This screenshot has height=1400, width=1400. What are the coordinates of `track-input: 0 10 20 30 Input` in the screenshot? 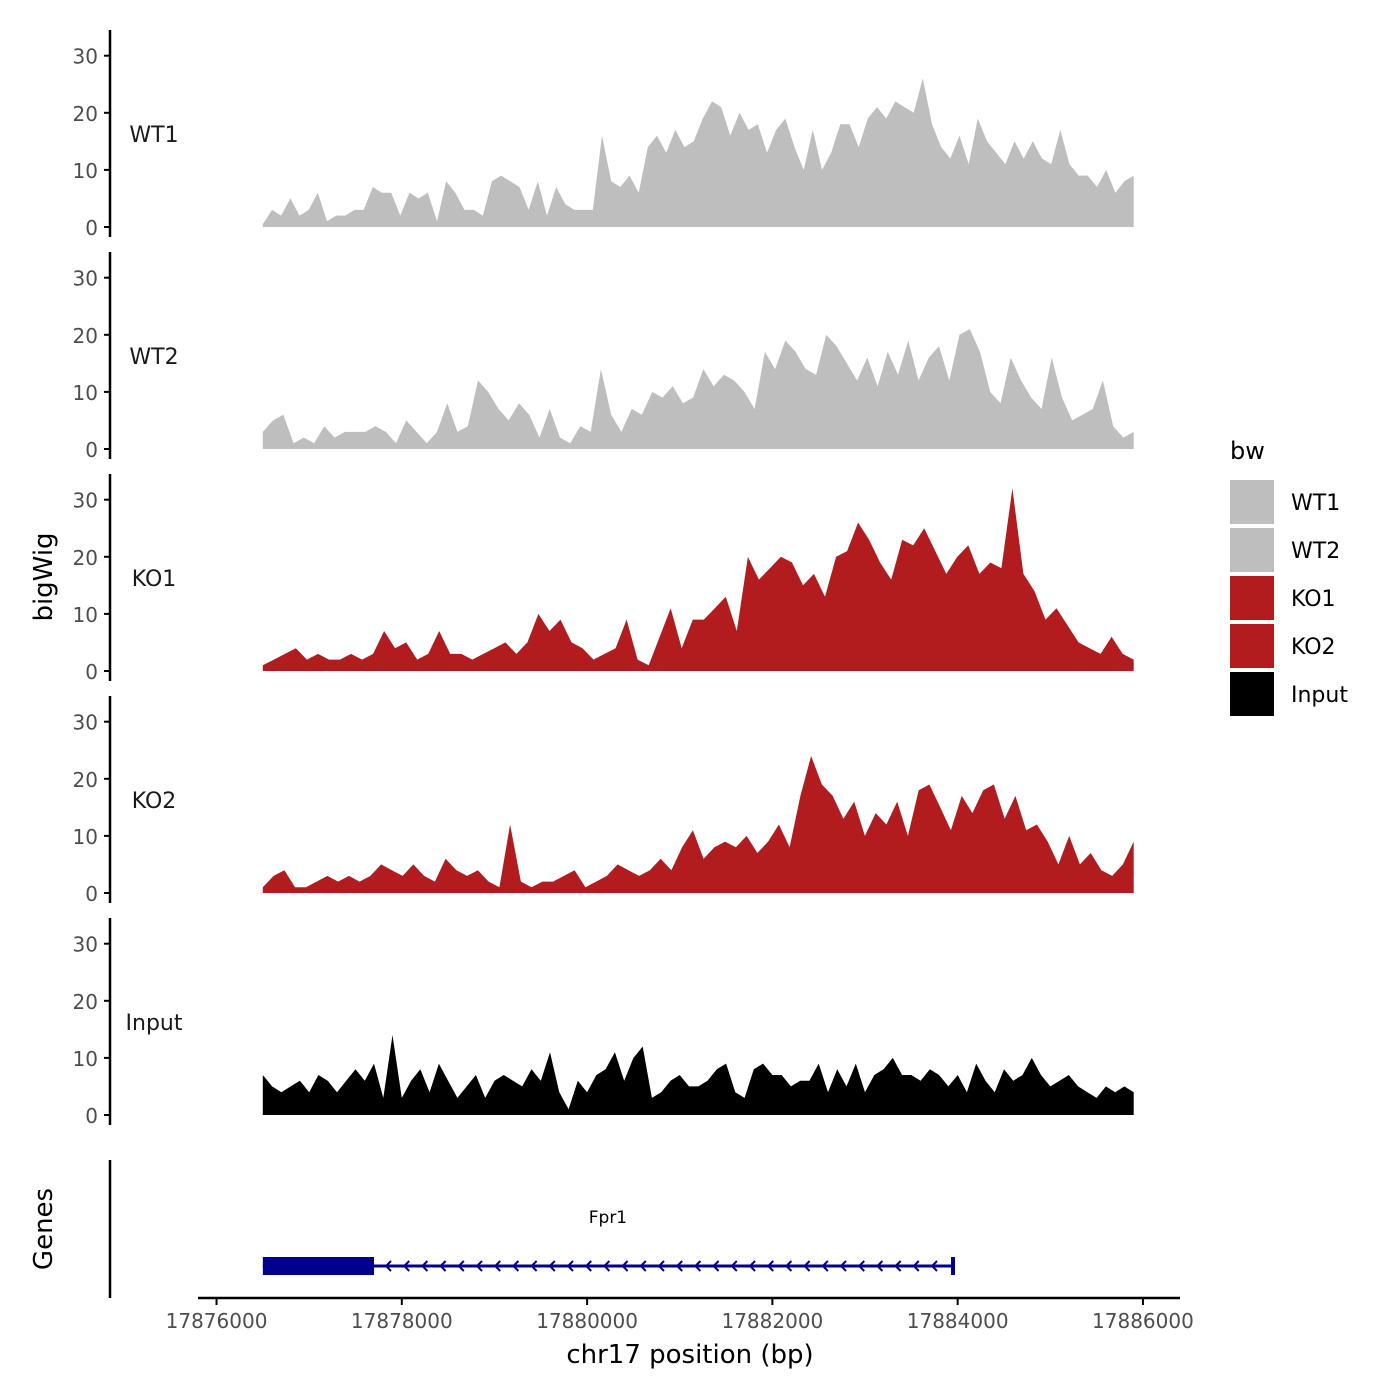 It's located at (603, 1023).